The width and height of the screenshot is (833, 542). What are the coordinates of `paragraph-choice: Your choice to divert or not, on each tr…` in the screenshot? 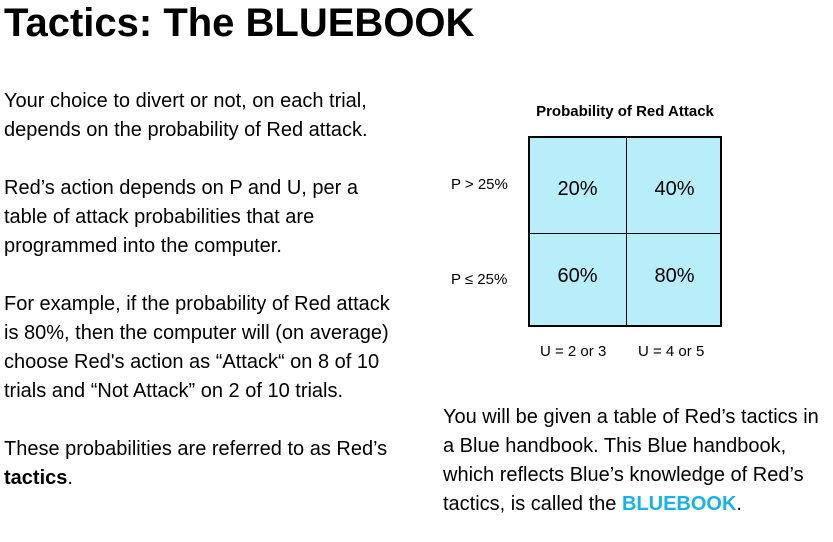 It's located at (186, 115).